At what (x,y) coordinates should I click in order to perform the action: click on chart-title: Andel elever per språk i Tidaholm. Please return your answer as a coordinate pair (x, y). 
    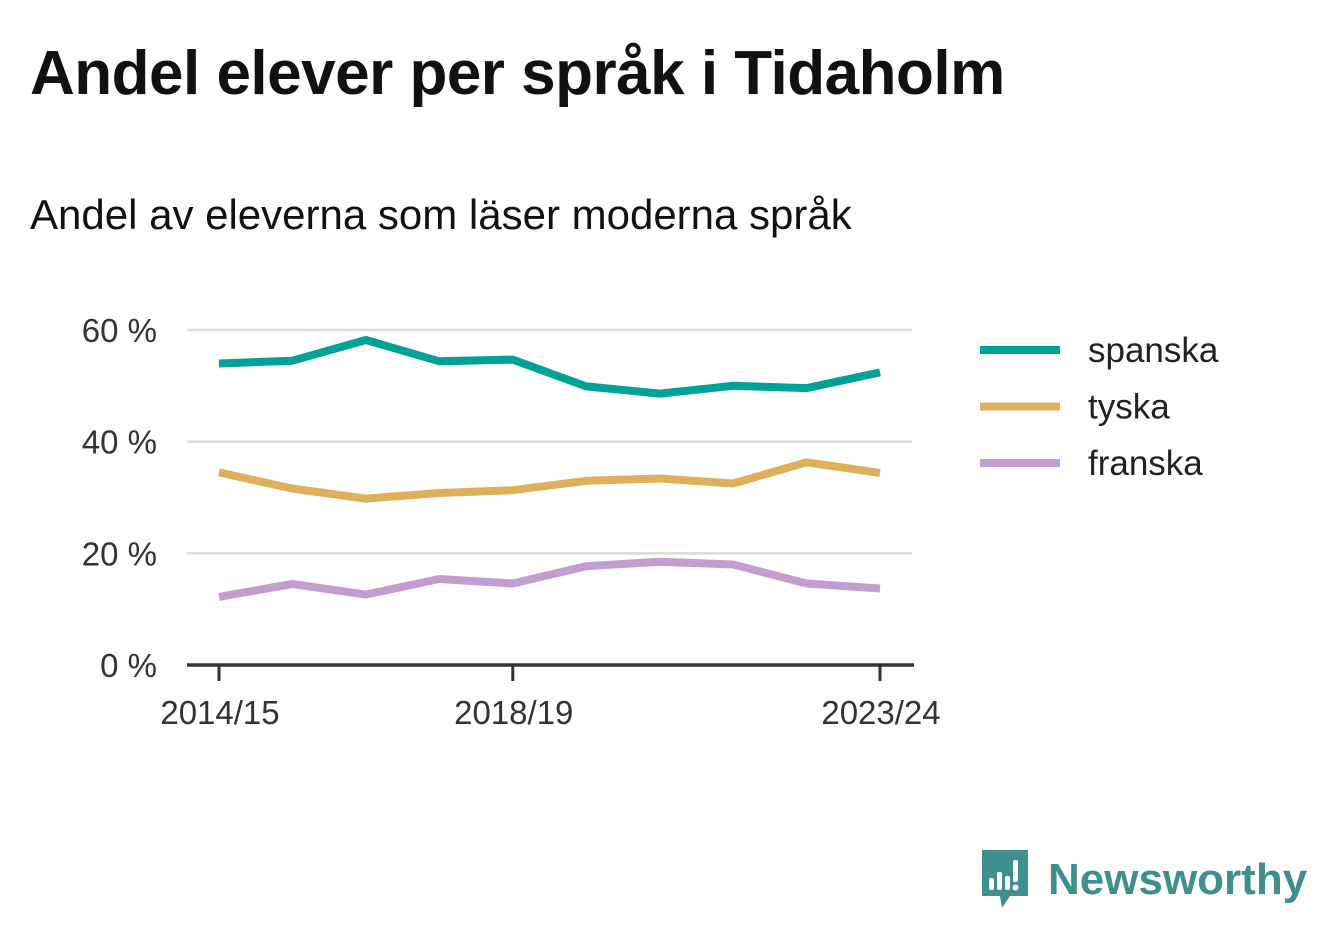
    Looking at the image, I should click on (517, 73).